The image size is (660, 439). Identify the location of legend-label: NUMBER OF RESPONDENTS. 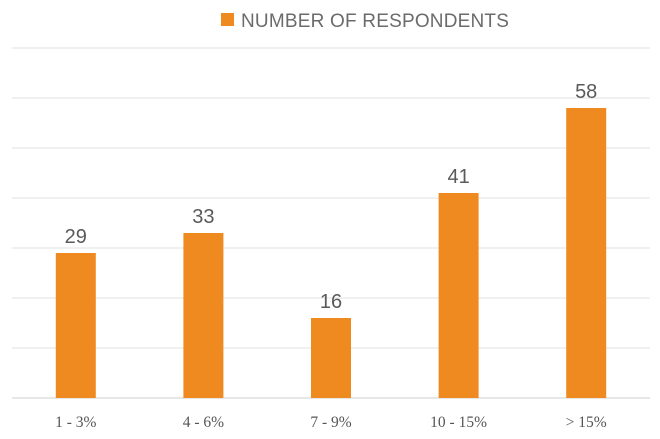
(375, 21).